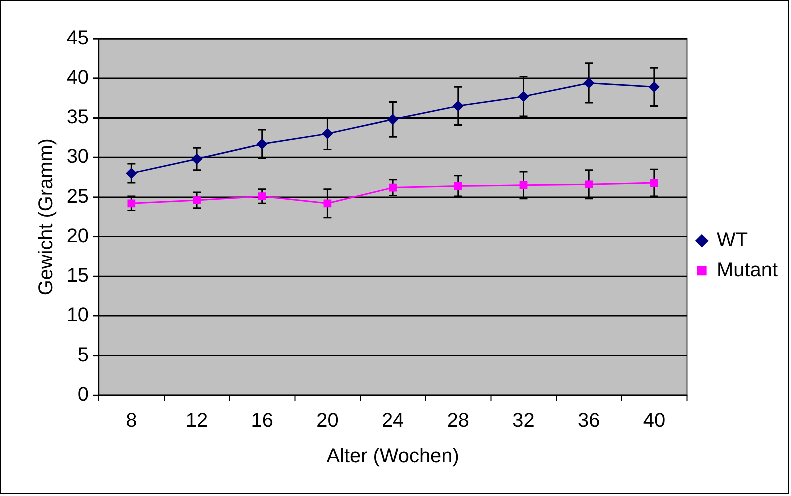 This screenshot has height=496, width=791. I want to click on x-tick-label: 40, so click(654, 421).